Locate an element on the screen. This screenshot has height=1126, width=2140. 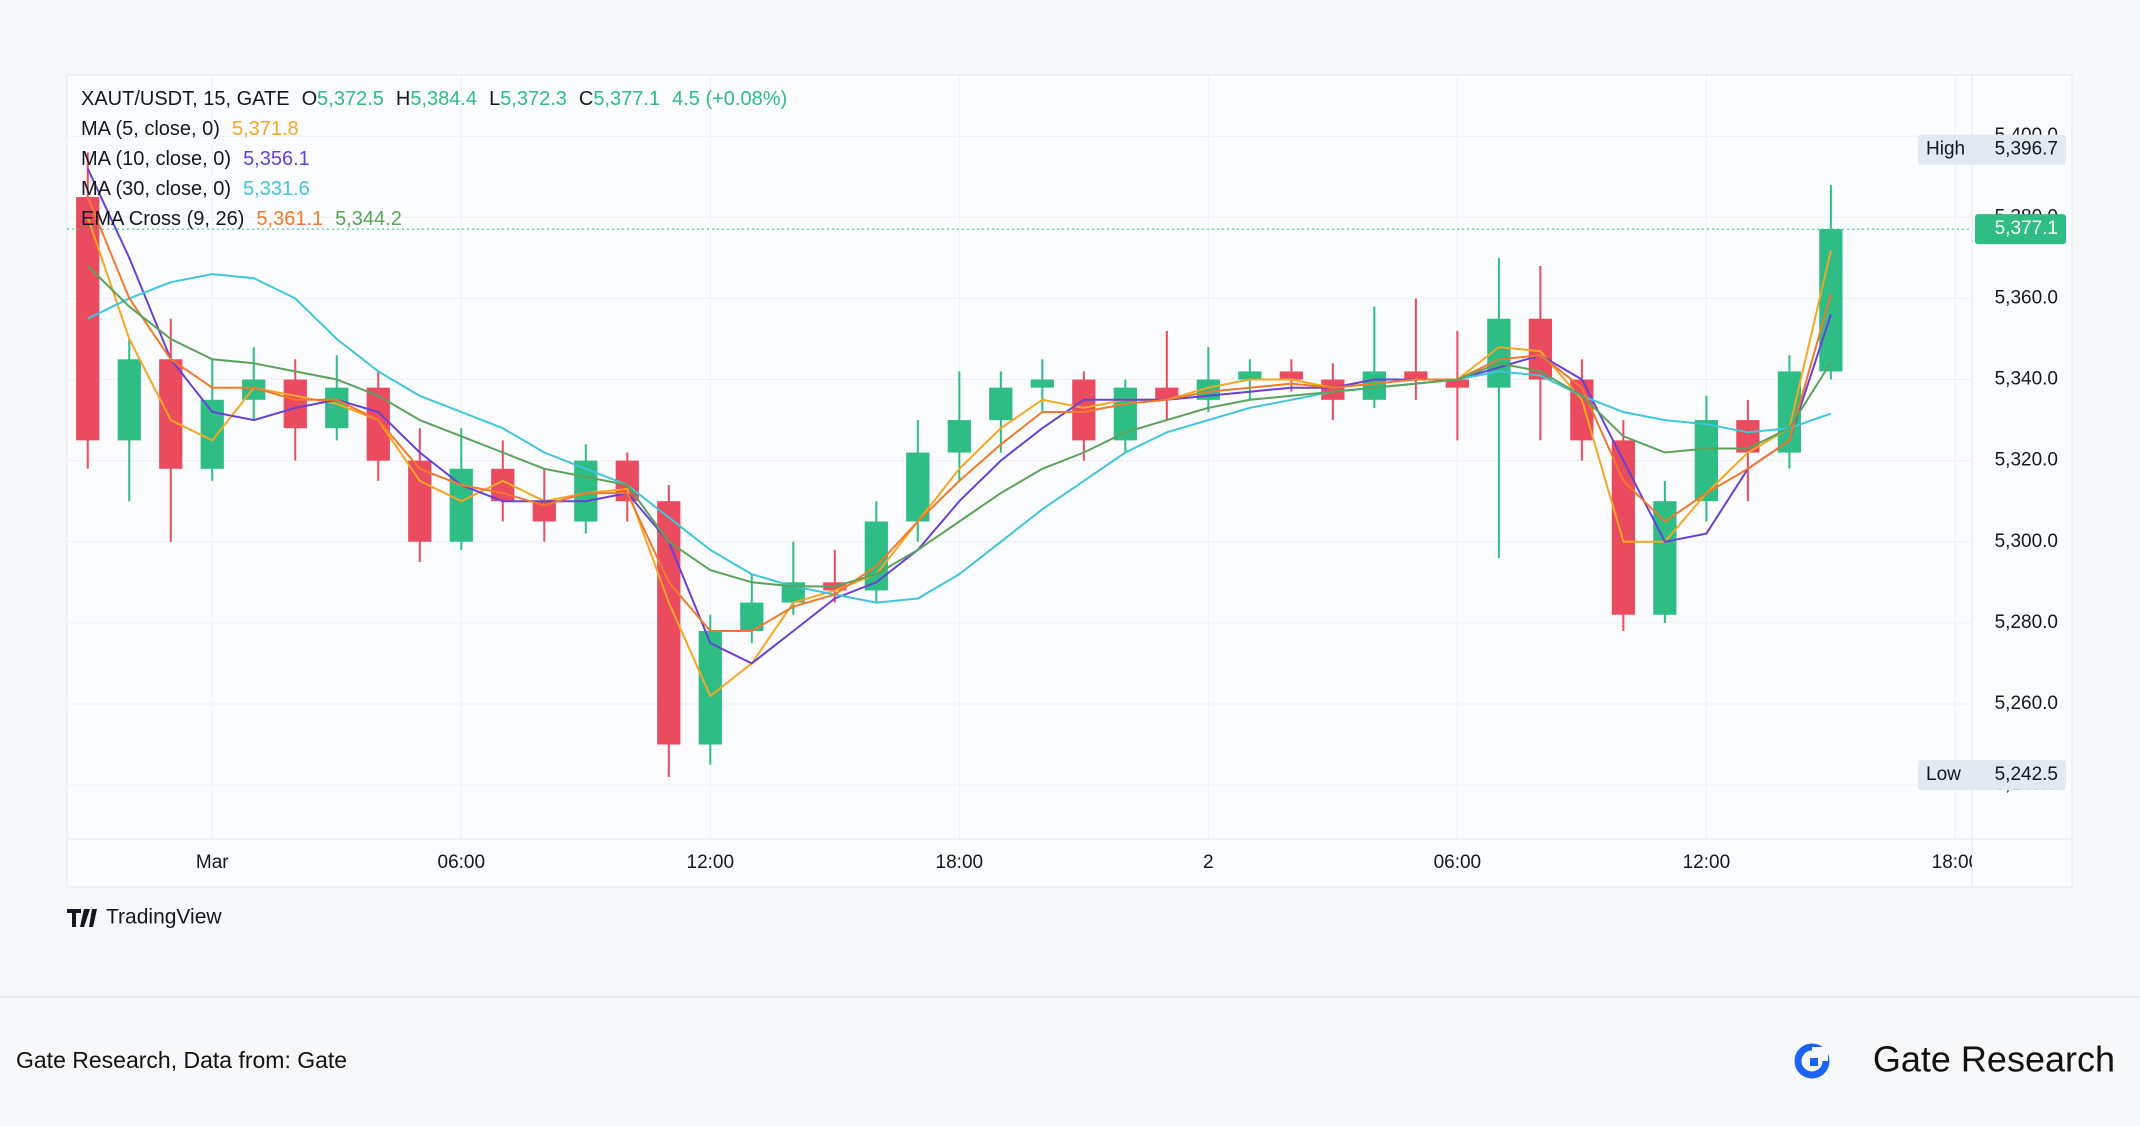
legend-entry: MA (10, close, 0) 5,356.1 is located at coordinates (195, 159).